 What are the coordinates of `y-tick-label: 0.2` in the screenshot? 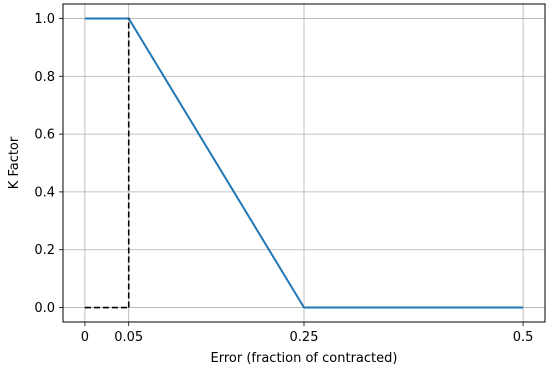 It's located at (44, 250).